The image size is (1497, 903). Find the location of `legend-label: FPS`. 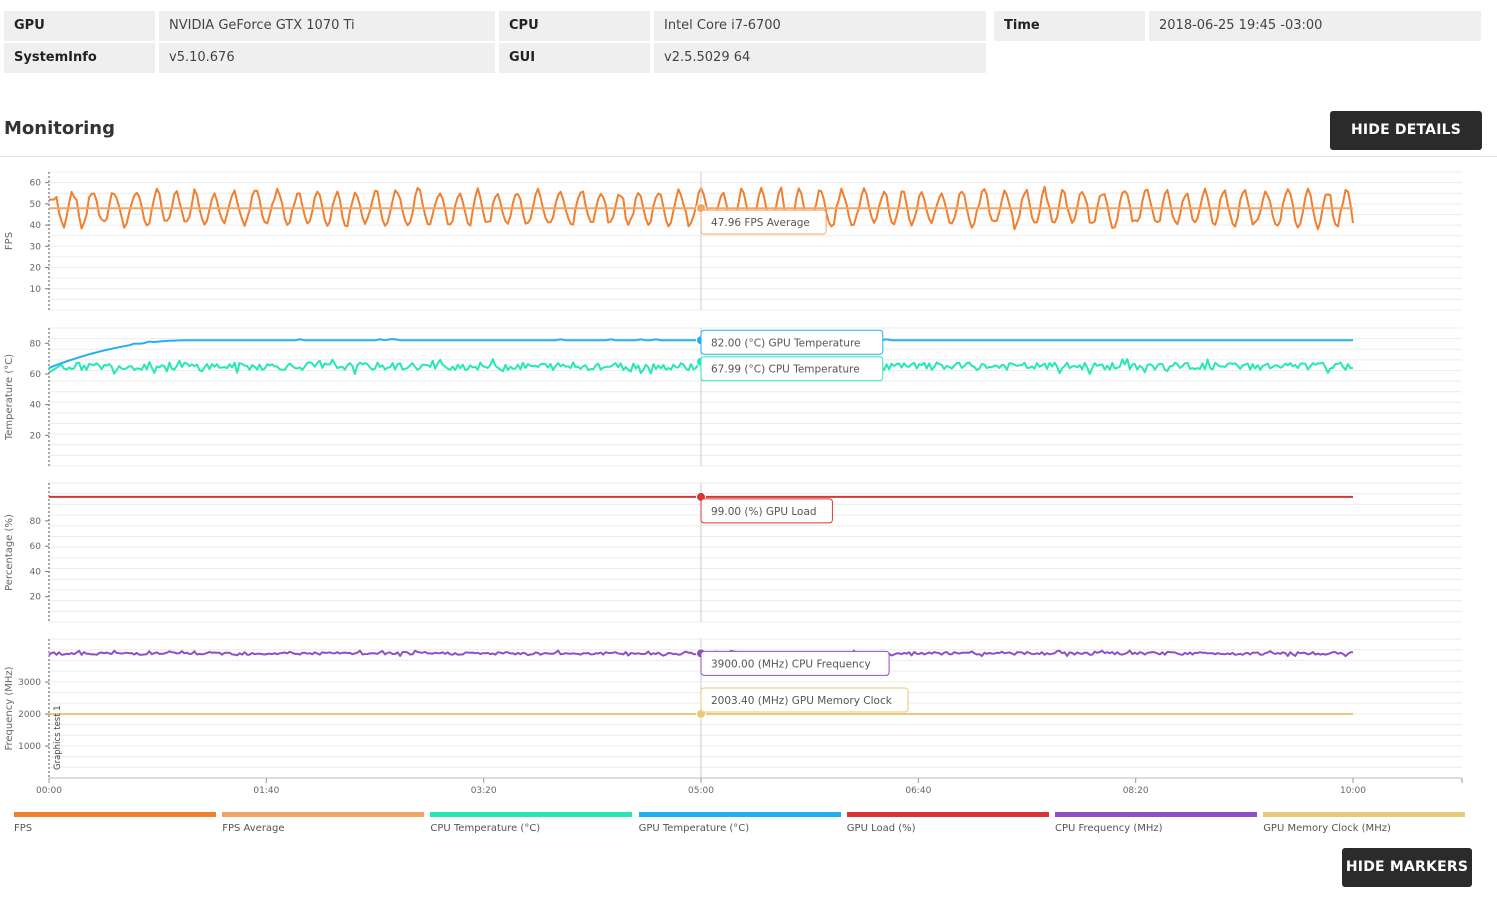

legend-label: FPS is located at coordinates (23, 828).